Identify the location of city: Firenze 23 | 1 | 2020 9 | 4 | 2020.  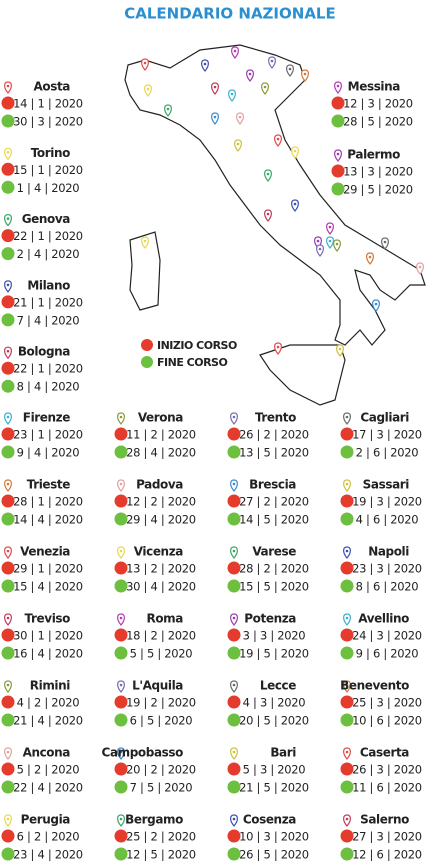
(42, 435).